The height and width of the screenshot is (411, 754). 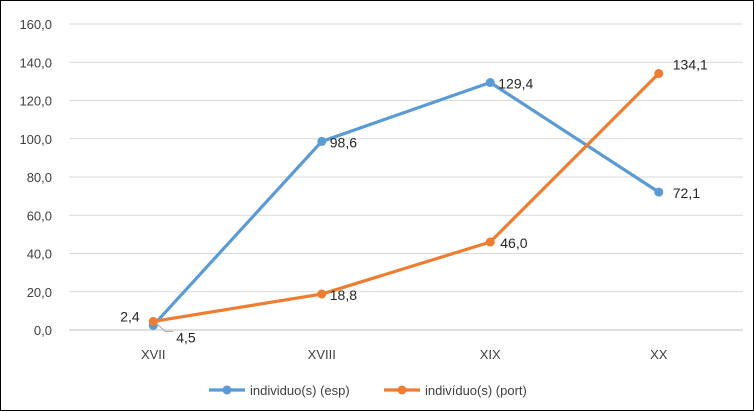 I want to click on y-tick-label: 0,0, so click(x=43, y=330).